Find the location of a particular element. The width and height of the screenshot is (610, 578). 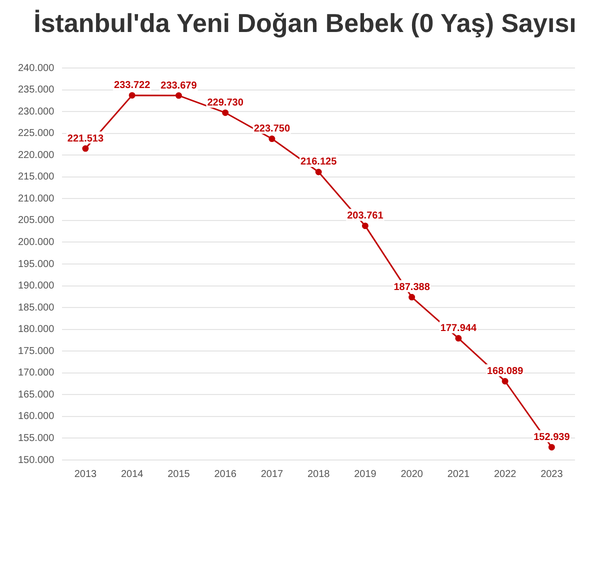

x-tick-label: 2017 is located at coordinates (272, 474).